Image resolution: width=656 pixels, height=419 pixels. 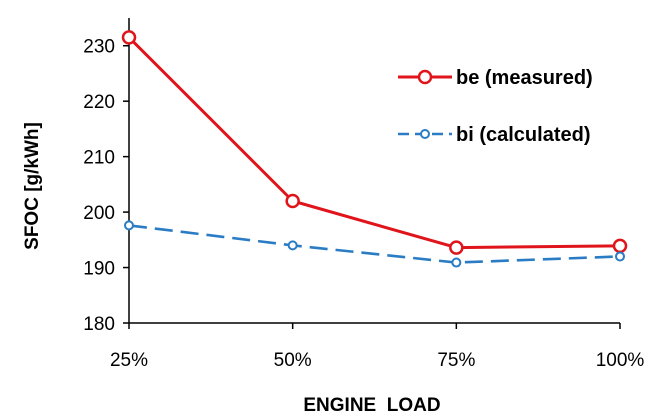 What do you see at coordinates (293, 360) in the screenshot?
I see `x-tick-label: 50%` at bounding box center [293, 360].